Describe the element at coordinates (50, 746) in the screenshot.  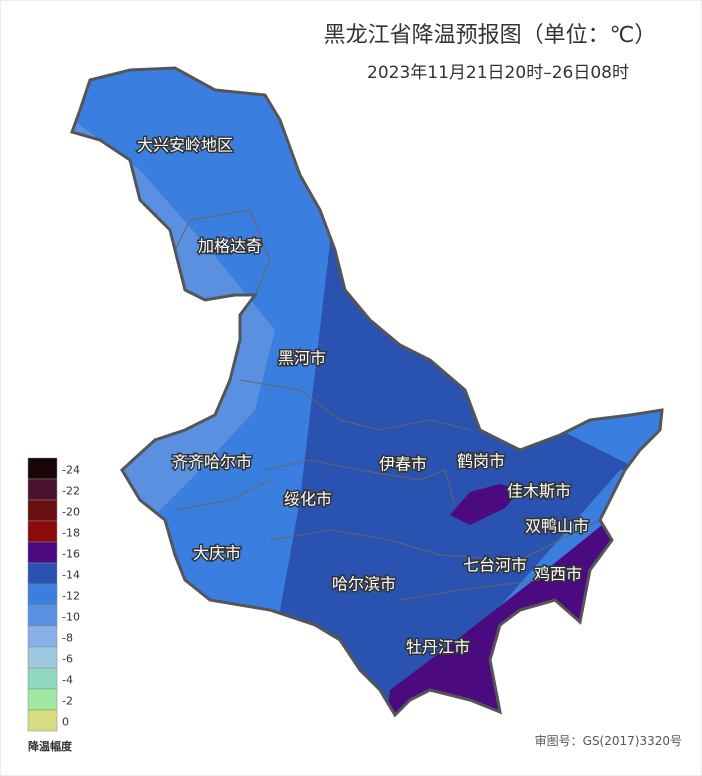
I see `legend-title: 降温幅度` at that location.